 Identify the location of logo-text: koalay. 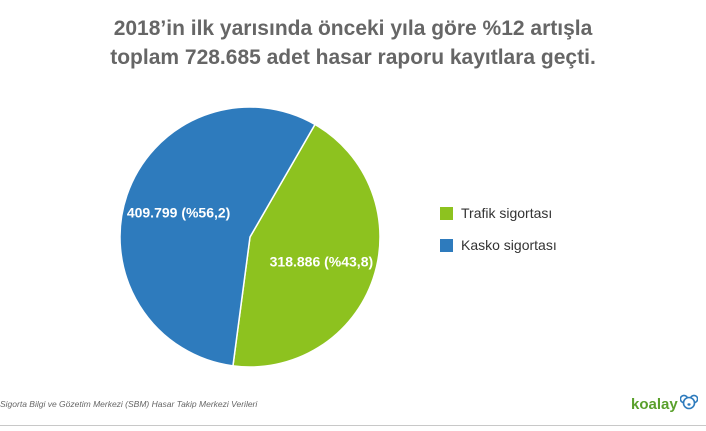
(654, 404).